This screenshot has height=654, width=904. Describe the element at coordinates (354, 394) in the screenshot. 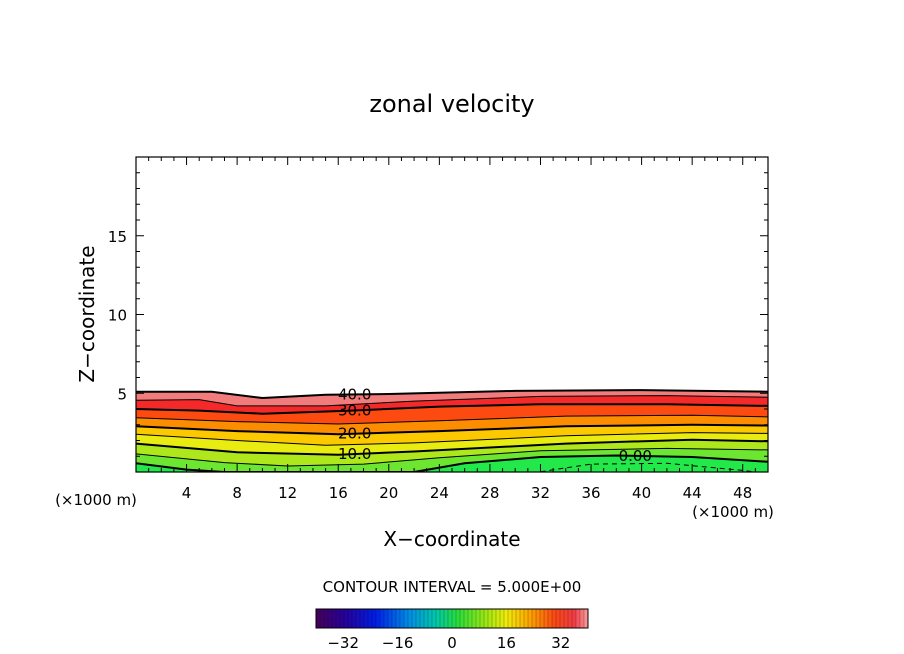

I see `contour-label: 40.0` at that location.